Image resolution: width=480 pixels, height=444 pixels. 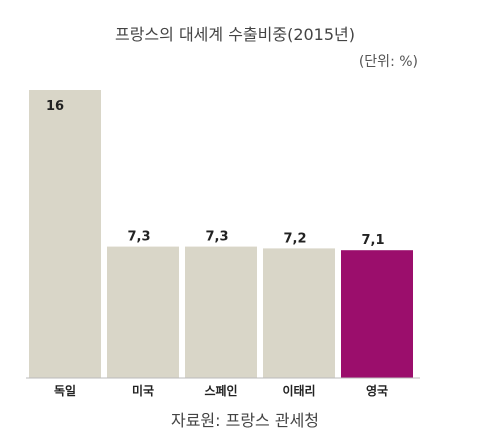 I want to click on category-label-2: 스페인, so click(x=220, y=390).